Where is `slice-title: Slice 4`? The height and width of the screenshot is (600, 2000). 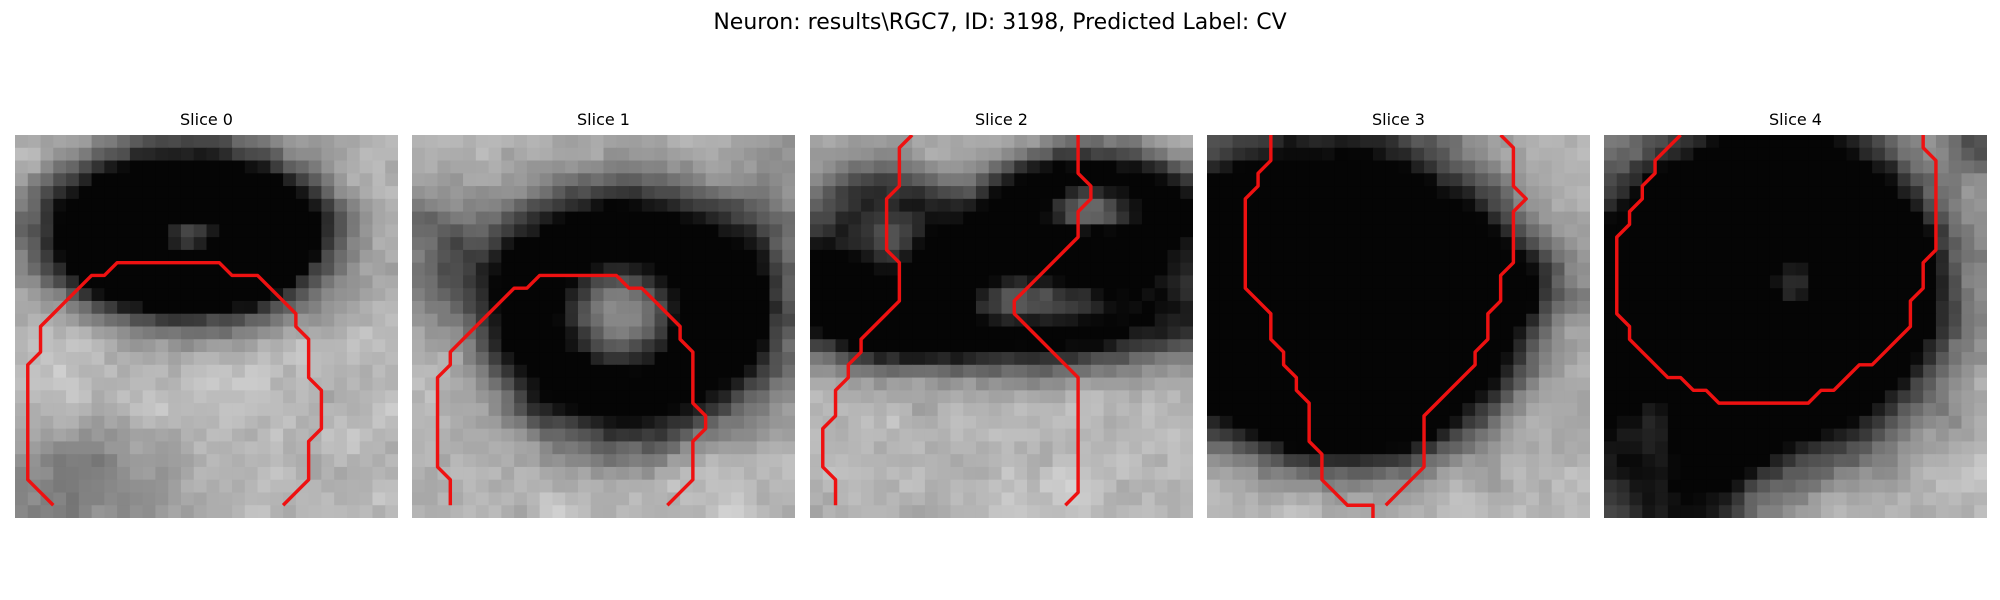
slice-title: Slice 4 is located at coordinates (1795, 119).